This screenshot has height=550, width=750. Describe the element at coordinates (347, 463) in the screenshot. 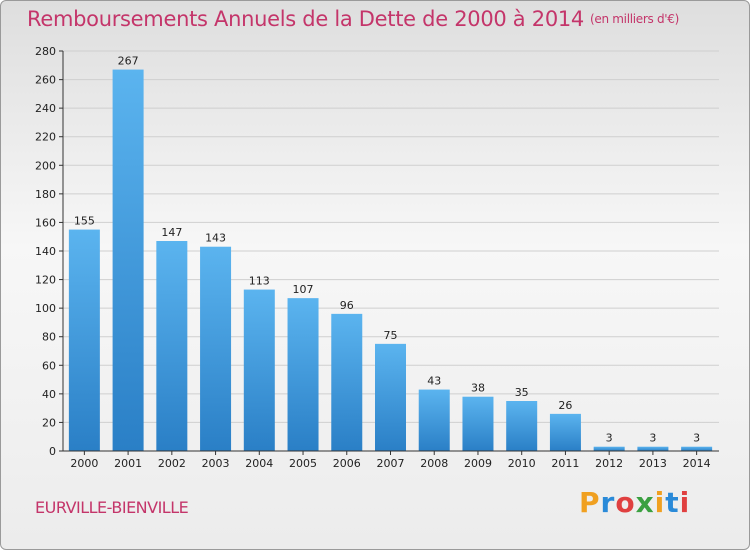

I see `x-tick-label: 2006` at that location.